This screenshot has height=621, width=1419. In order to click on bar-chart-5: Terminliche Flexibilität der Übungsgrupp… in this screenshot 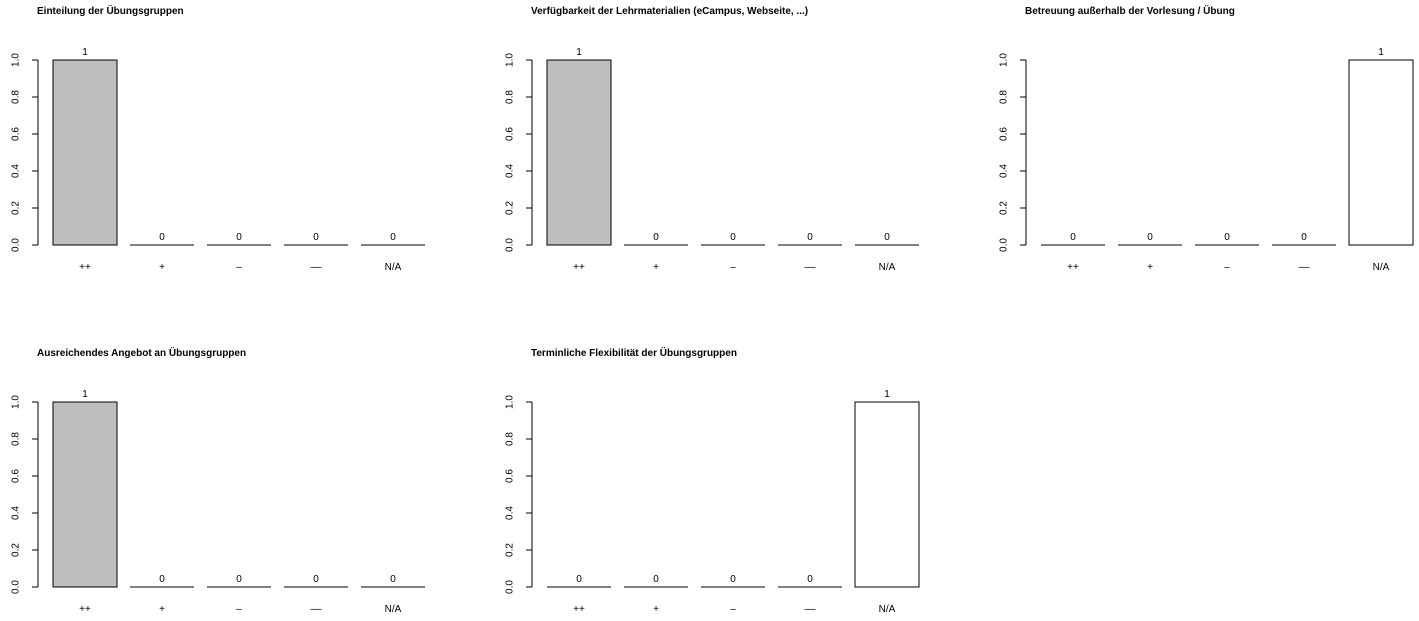, I will do `click(712, 480)`.